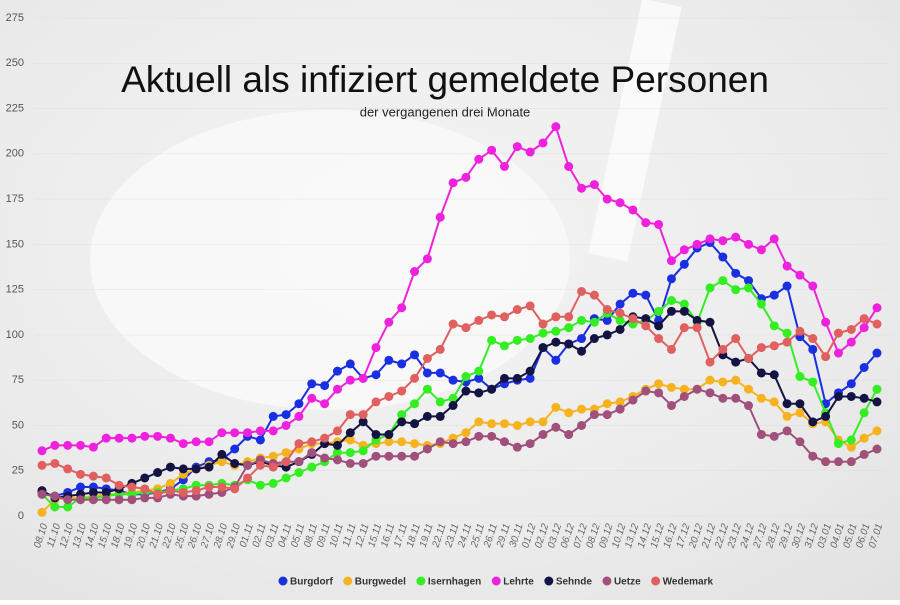  What do you see at coordinates (18, 425) in the screenshot?
I see `y-tick-label: 50` at bounding box center [18, 425].